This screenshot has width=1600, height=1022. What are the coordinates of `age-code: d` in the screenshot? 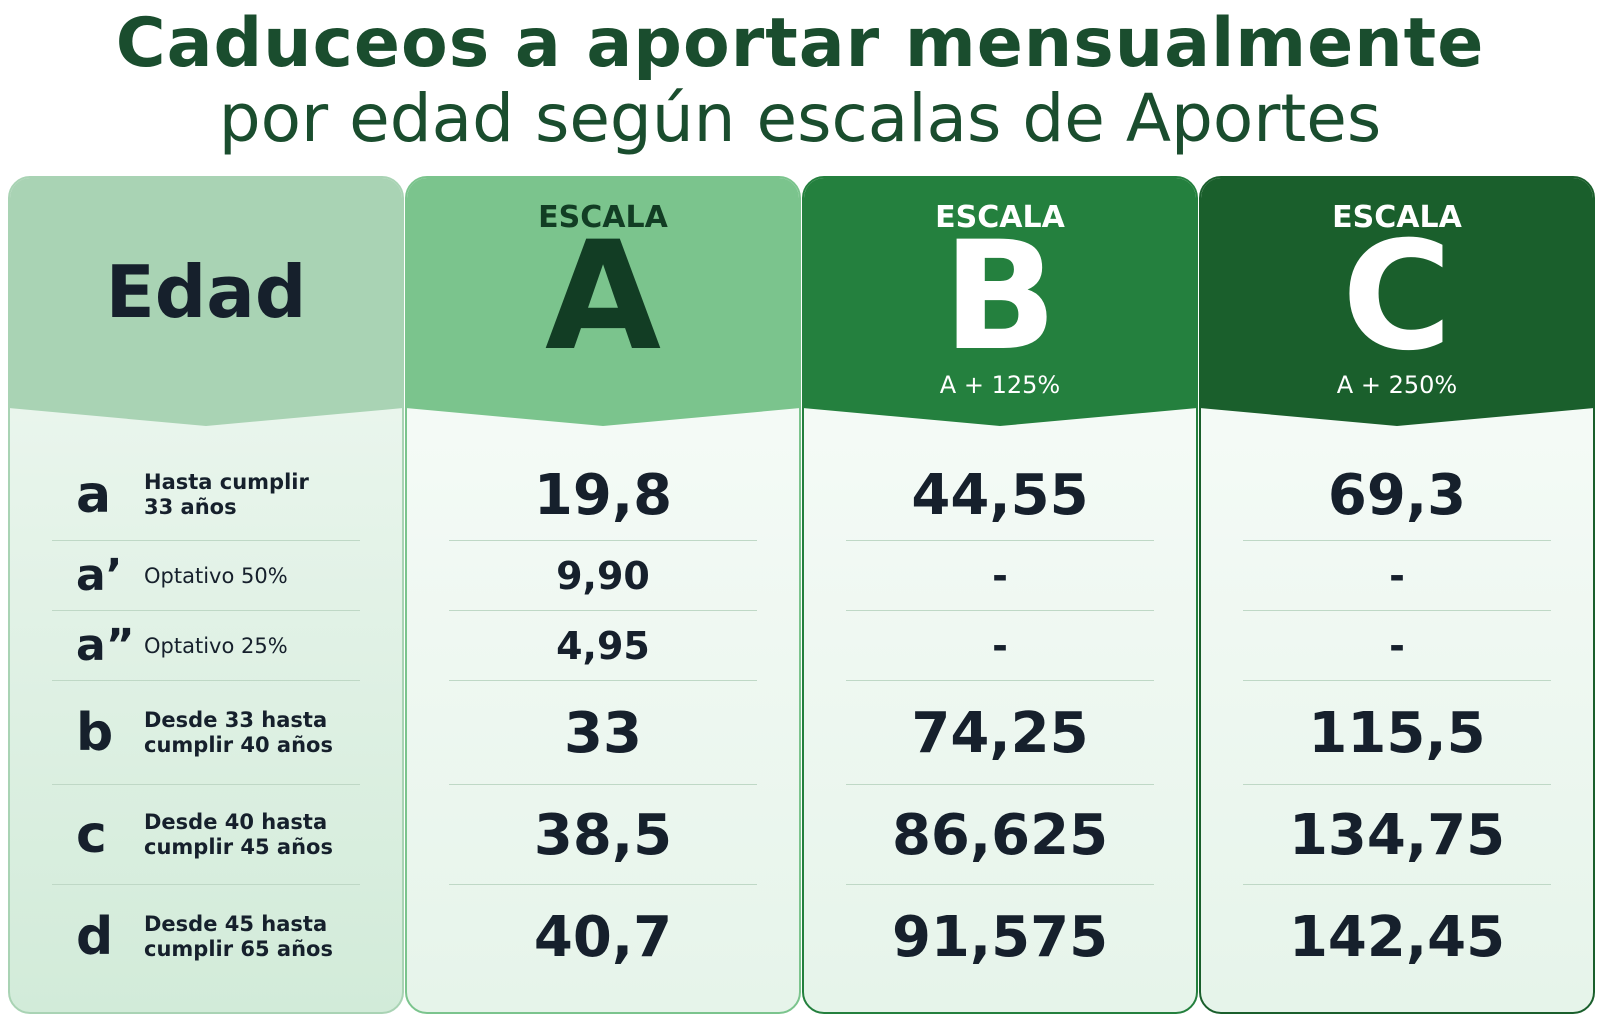 It's located at (95, 937).